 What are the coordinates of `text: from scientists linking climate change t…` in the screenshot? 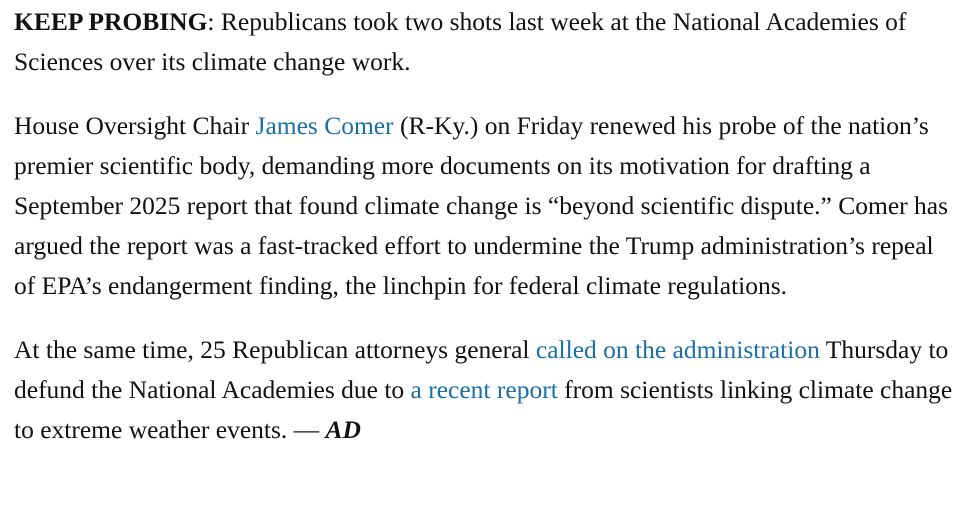 It's located at (483, 409).